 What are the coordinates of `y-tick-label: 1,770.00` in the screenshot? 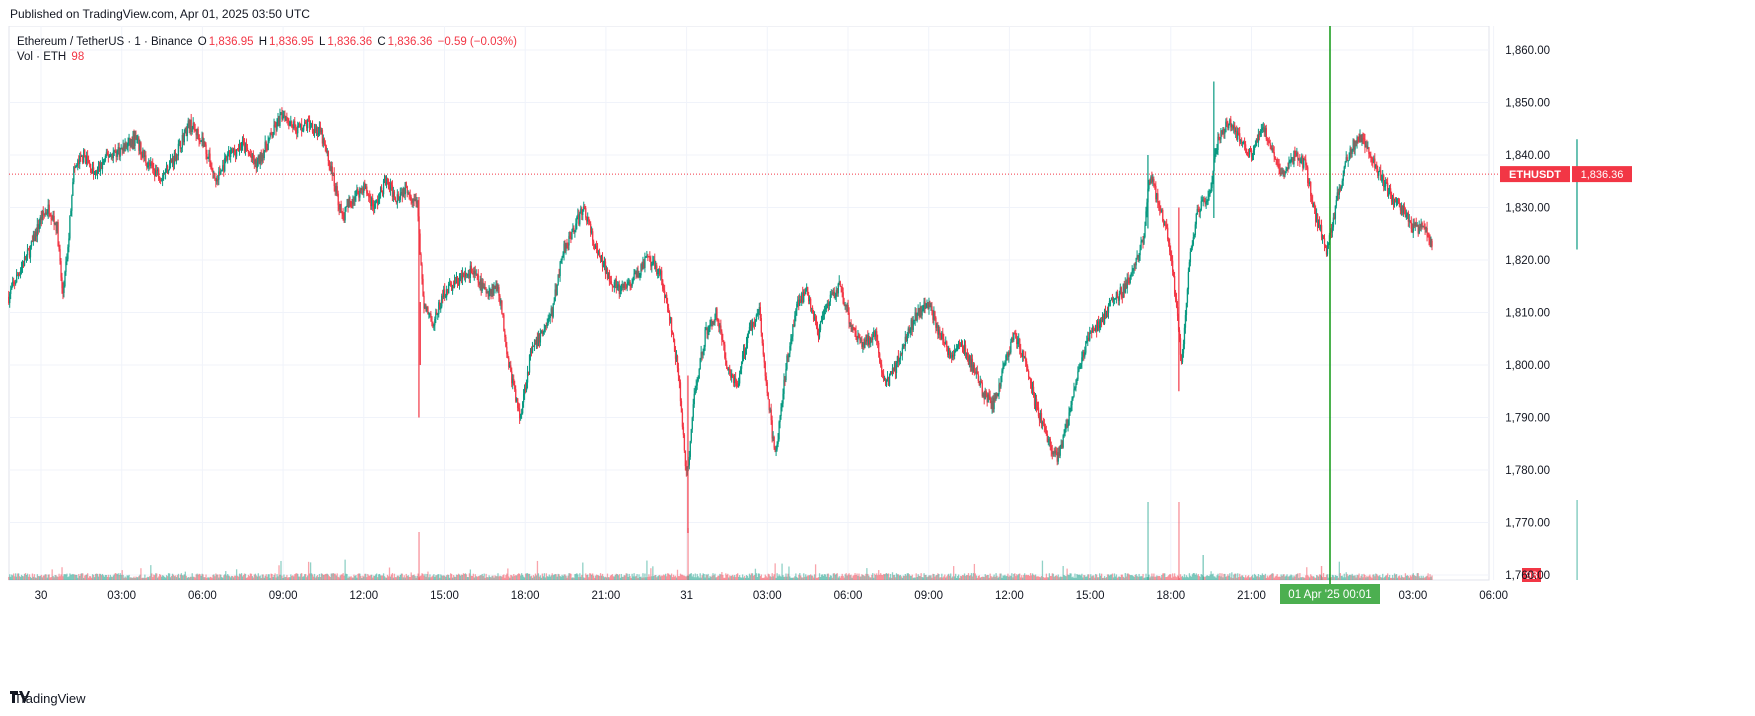 It's located at (1527, 524).